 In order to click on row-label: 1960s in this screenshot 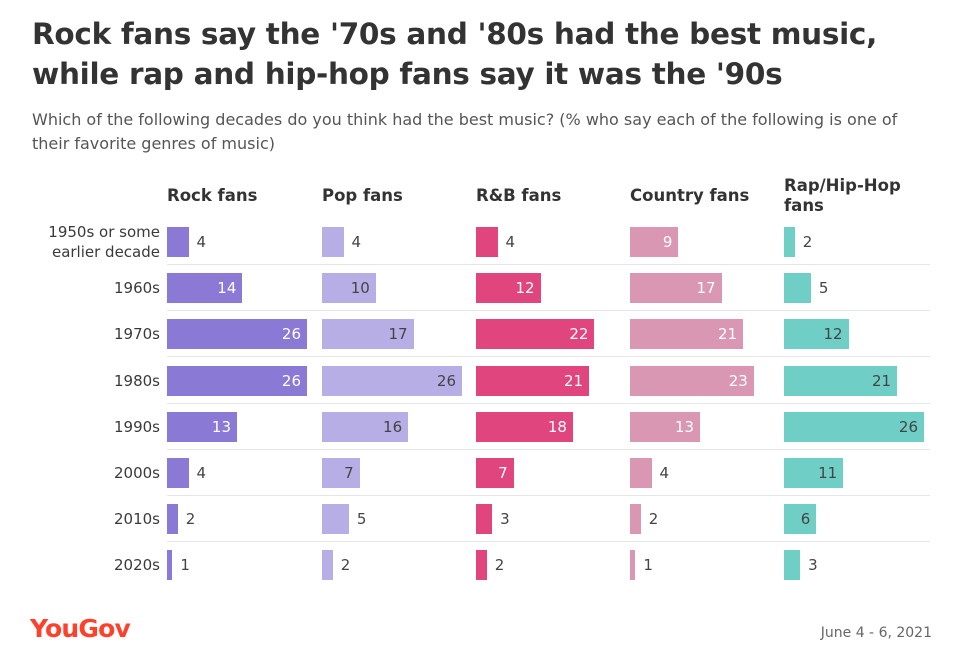, I will do `click(137, 288)`.